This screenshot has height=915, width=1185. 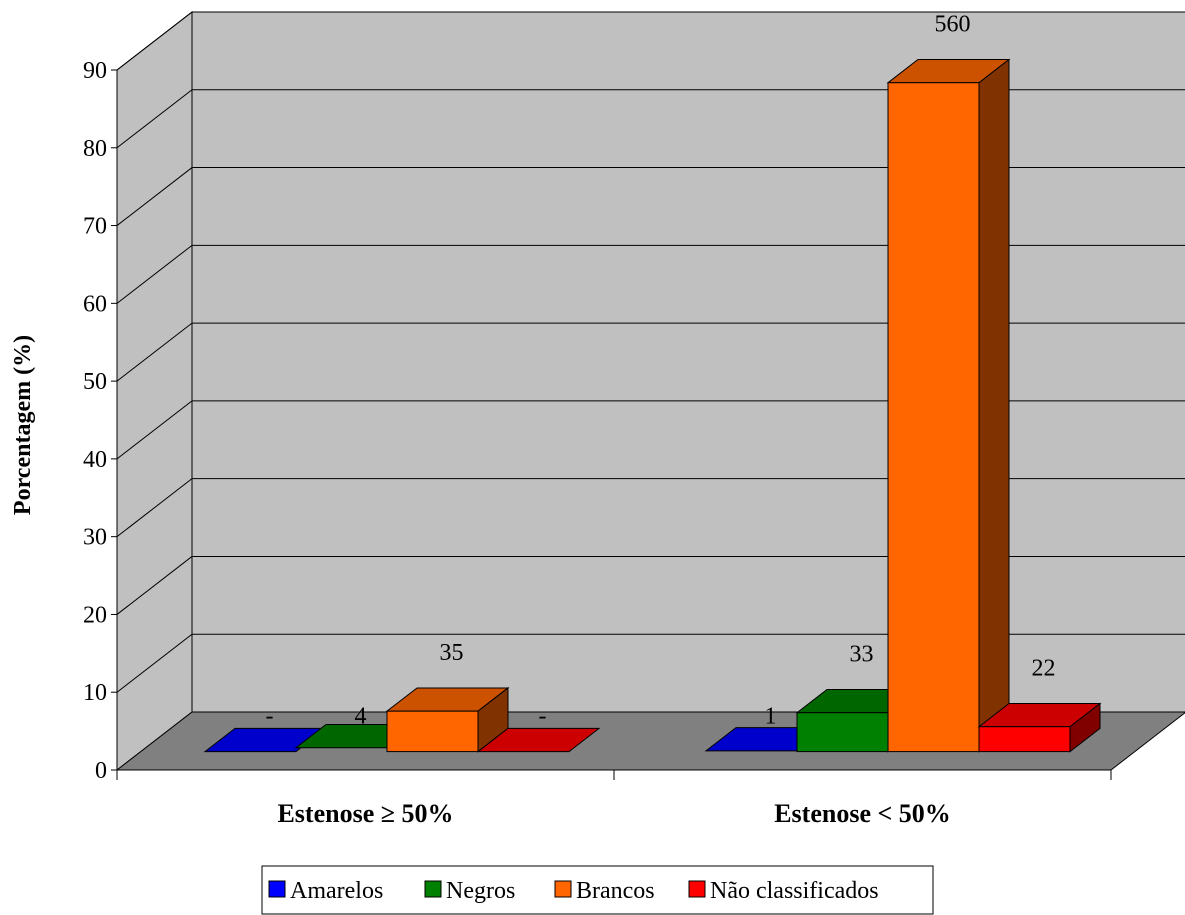 What do you see at coordinates (862, 655) in the screenshot?
I see `data-label: 33` at bounding box center [862, 655].